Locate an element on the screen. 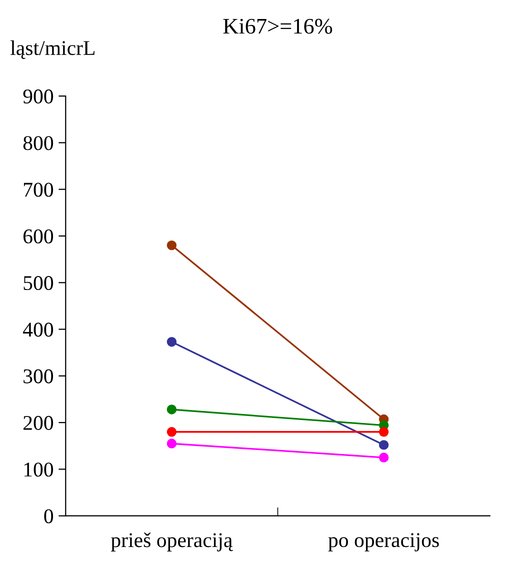  y-tick-label: 400 is located at coordinates (38, 329).